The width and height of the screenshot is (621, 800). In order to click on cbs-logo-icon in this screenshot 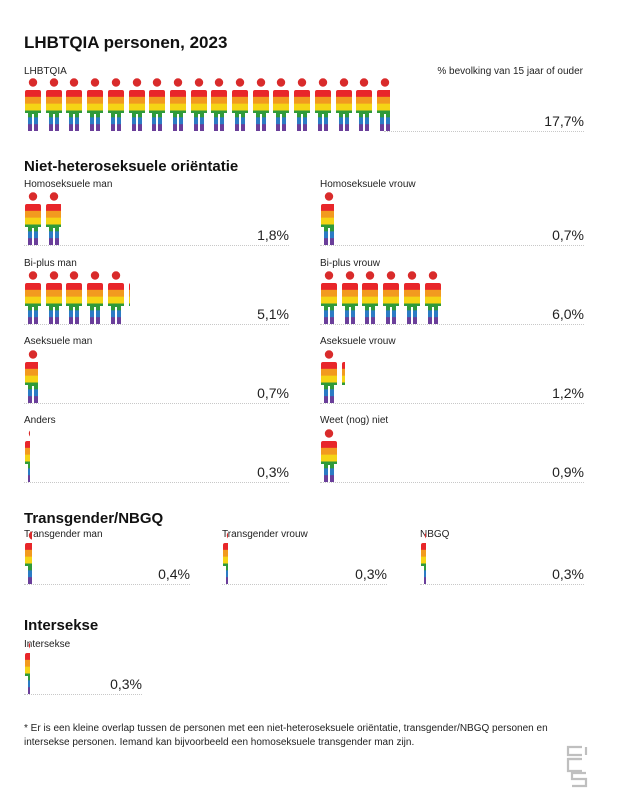, I will do `click(577, 766)`.